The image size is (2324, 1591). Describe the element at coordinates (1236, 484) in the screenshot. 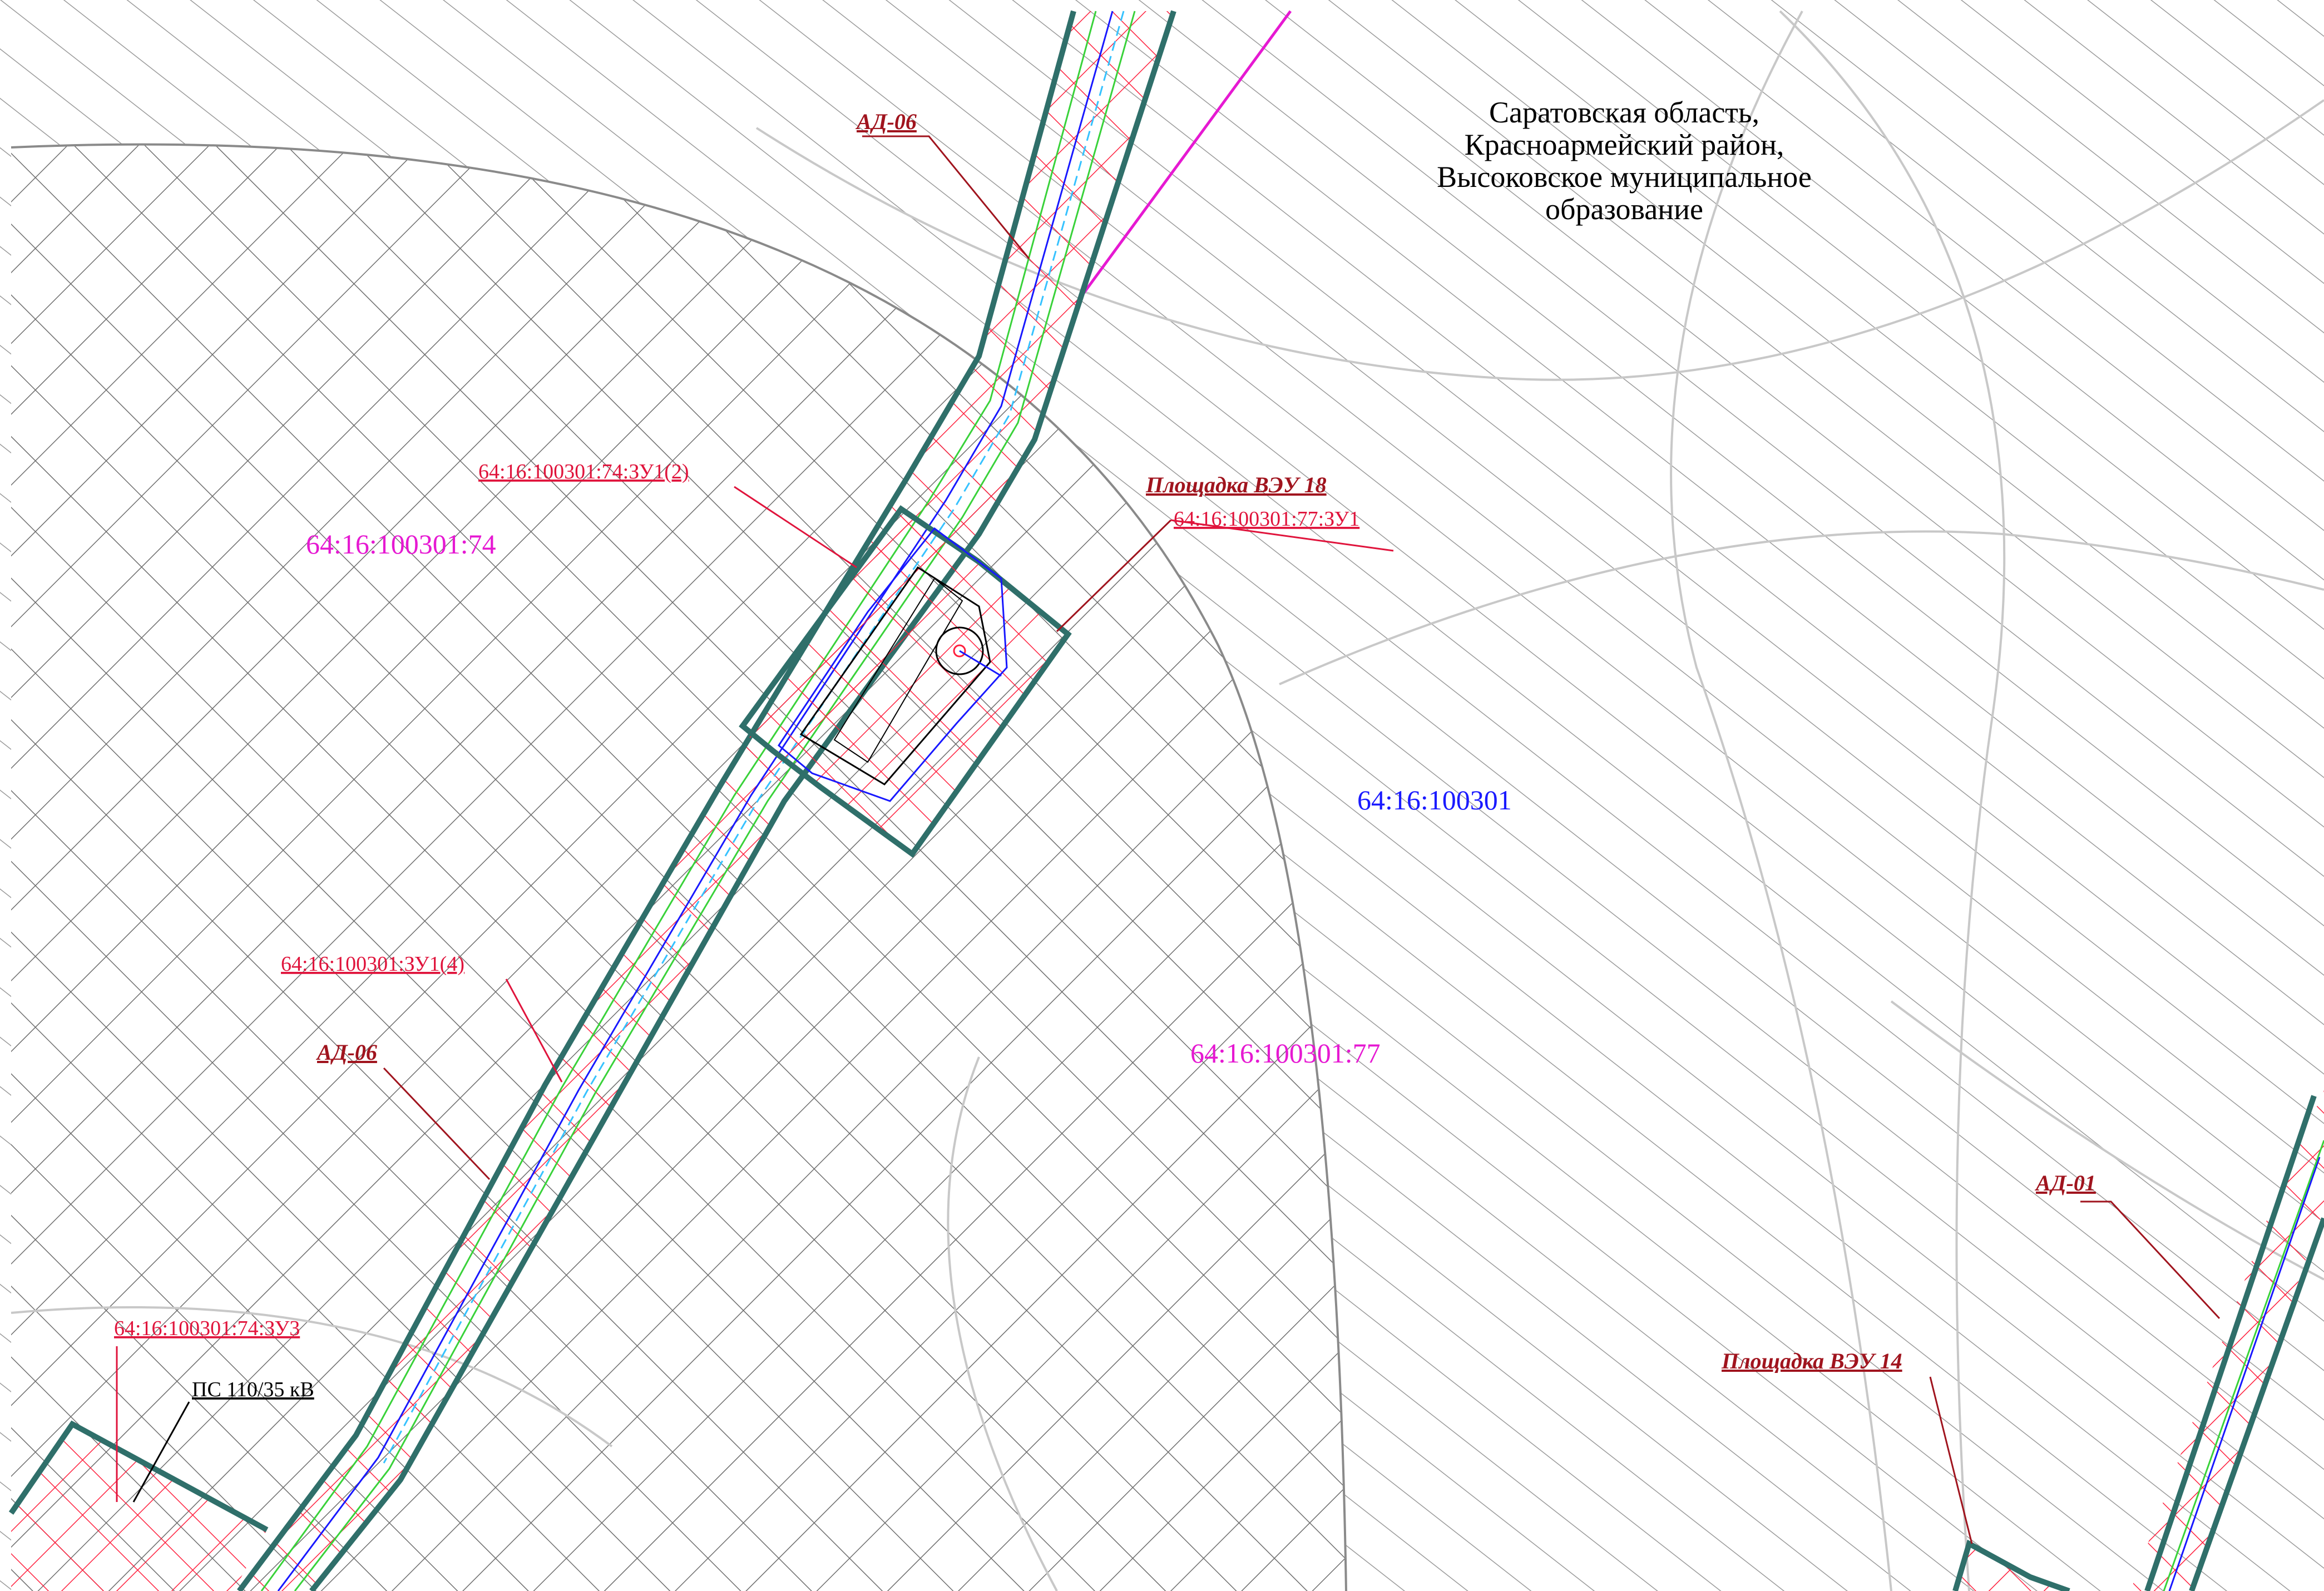

I see `label-vey18: Площадка ВЭУ 18` at that location.